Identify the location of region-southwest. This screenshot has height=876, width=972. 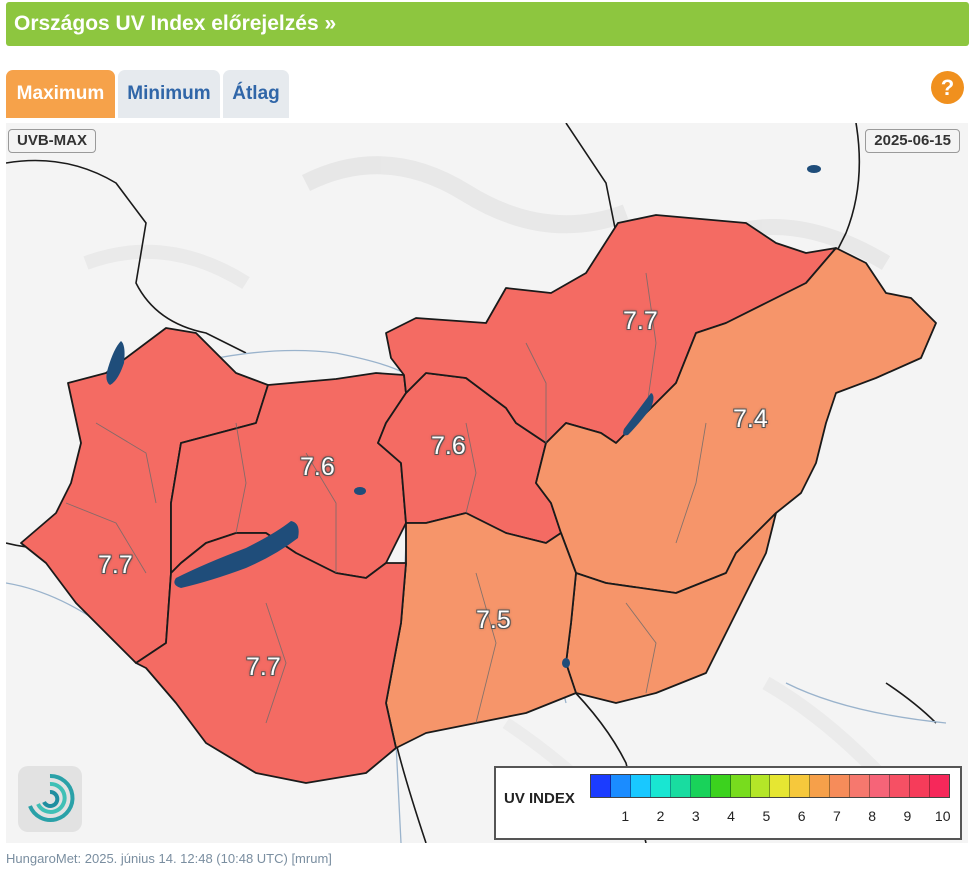
(271, 658).